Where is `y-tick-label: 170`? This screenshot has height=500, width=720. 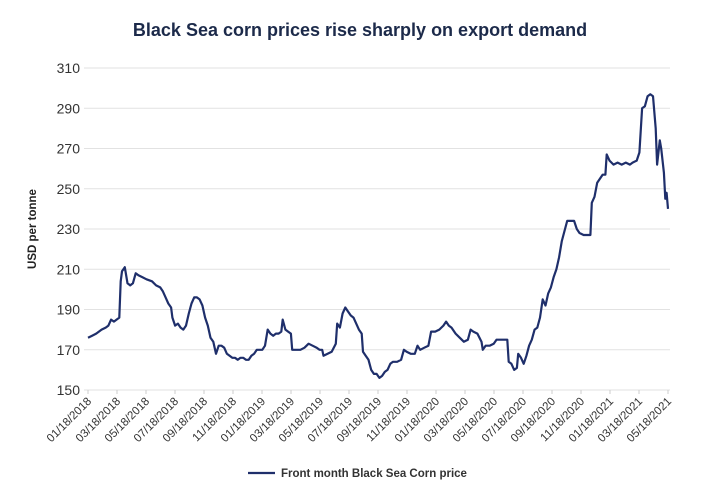 y-tick-label: 170 is located at coordinates (69, 350).